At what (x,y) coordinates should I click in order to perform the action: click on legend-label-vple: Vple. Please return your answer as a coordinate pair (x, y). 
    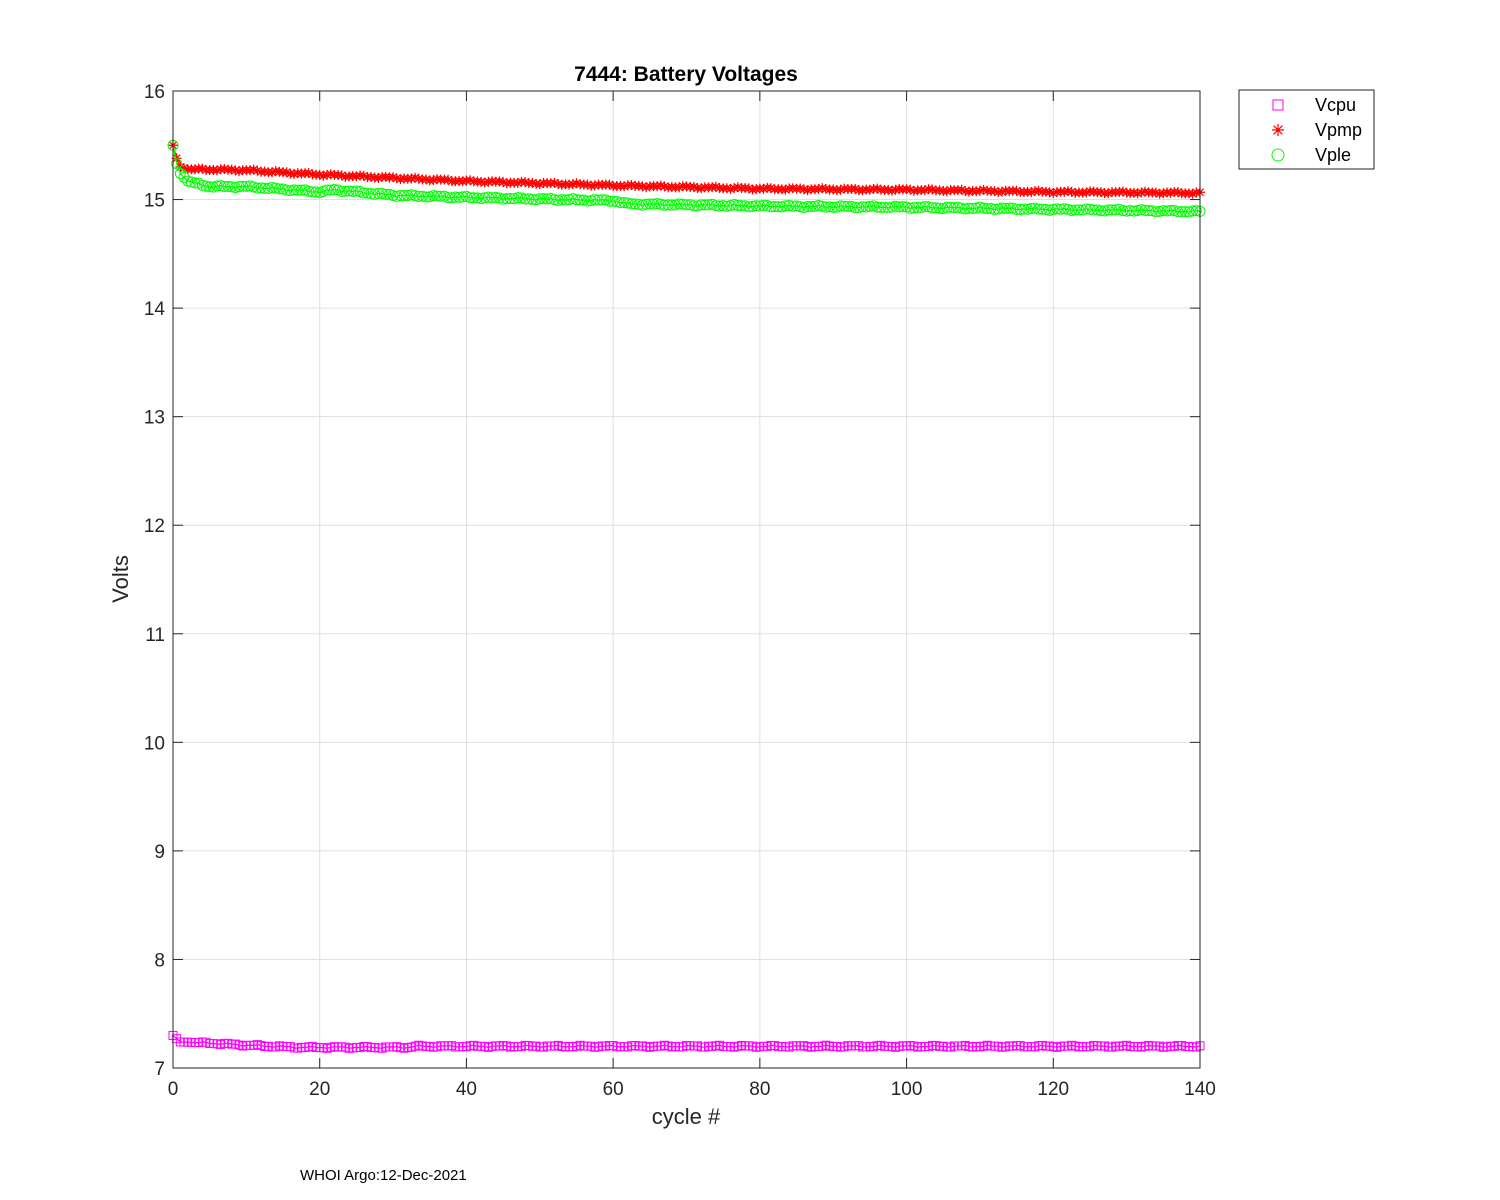
    Looking at the image, I should click on (1333, 155).